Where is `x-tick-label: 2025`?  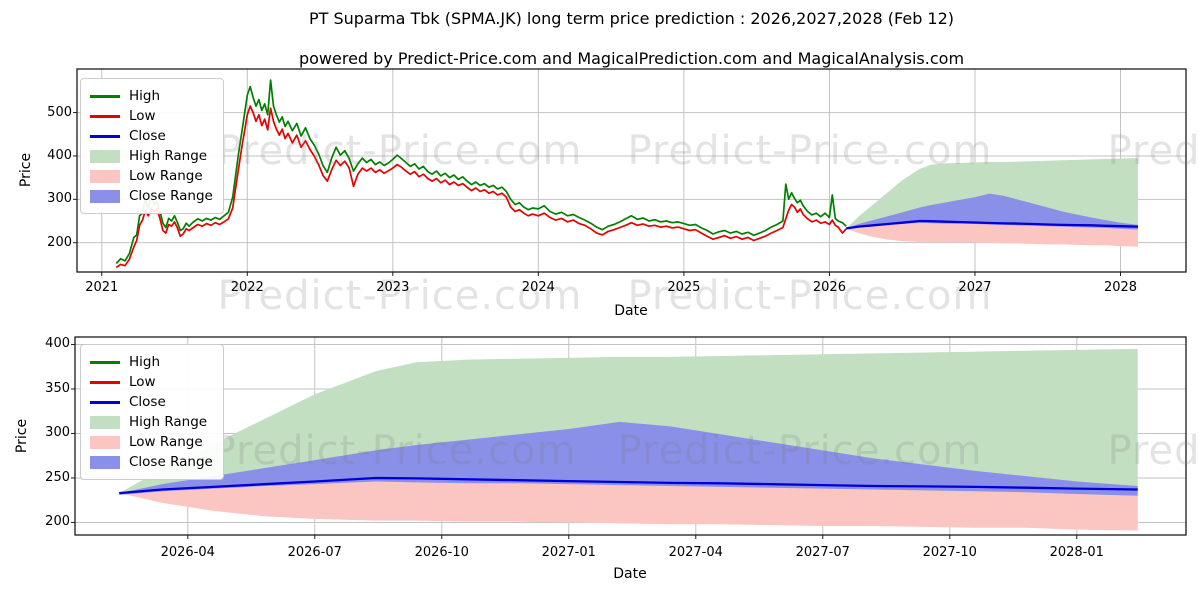
x-tick-label: 2025 is located at coordinates (684, 287).